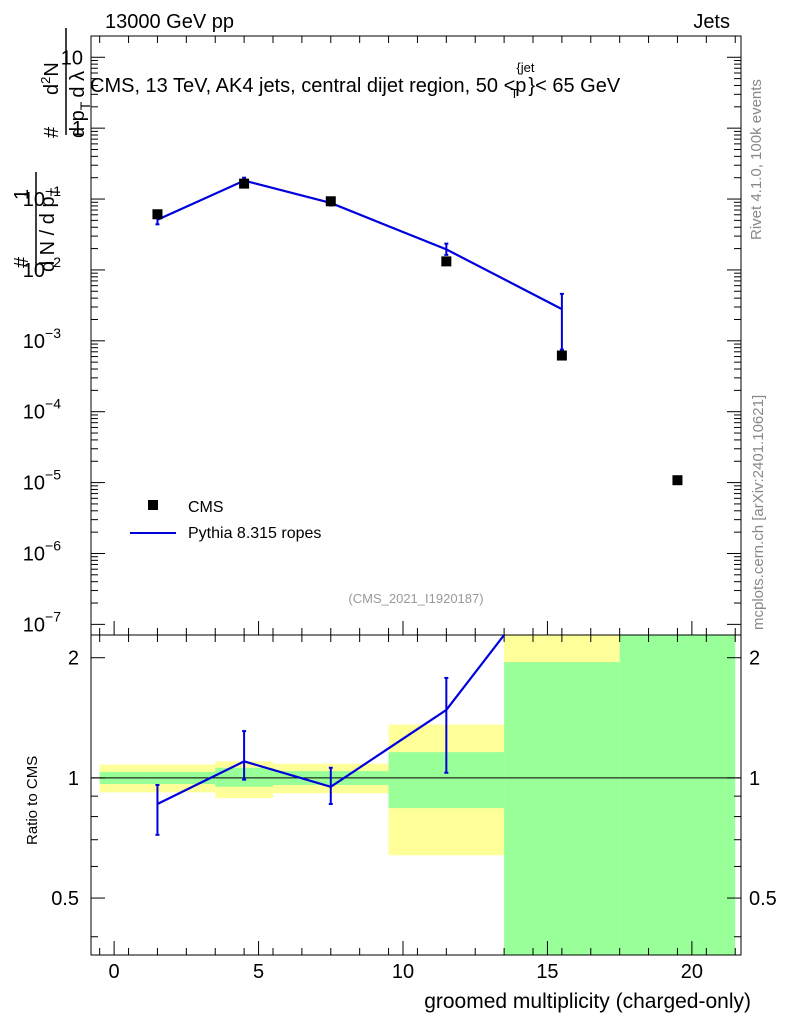 This screenshot has height=1024, width=786. I want to click on main-y-tick-label: 10⁻², so click(42, 268).